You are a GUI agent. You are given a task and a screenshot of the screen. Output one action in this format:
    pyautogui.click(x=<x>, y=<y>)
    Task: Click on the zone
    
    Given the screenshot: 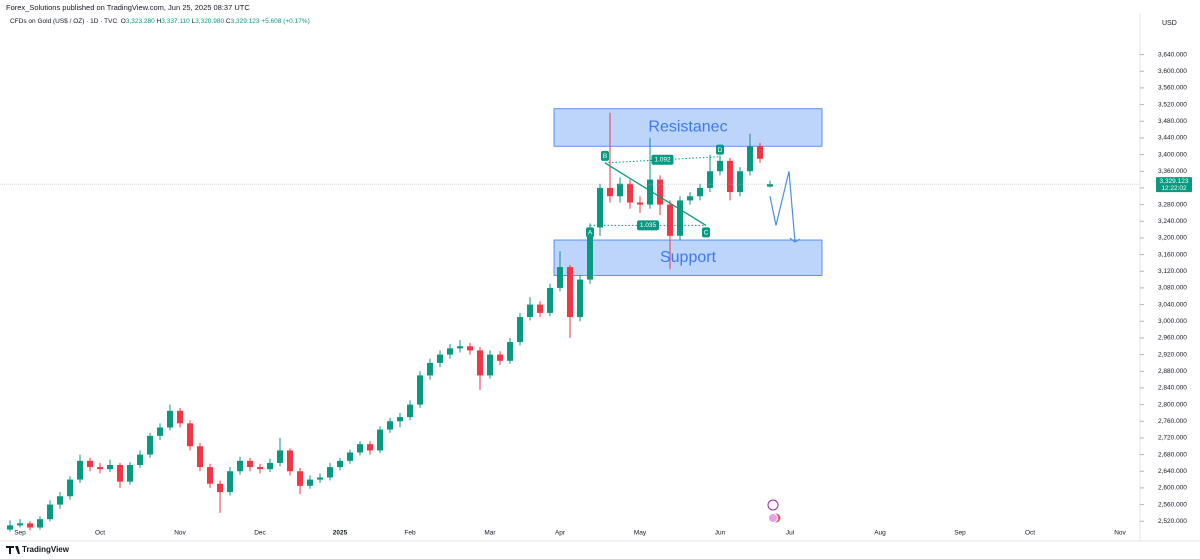 What is the action you would take?
    pyautogui.click(x=688, y=127)
    